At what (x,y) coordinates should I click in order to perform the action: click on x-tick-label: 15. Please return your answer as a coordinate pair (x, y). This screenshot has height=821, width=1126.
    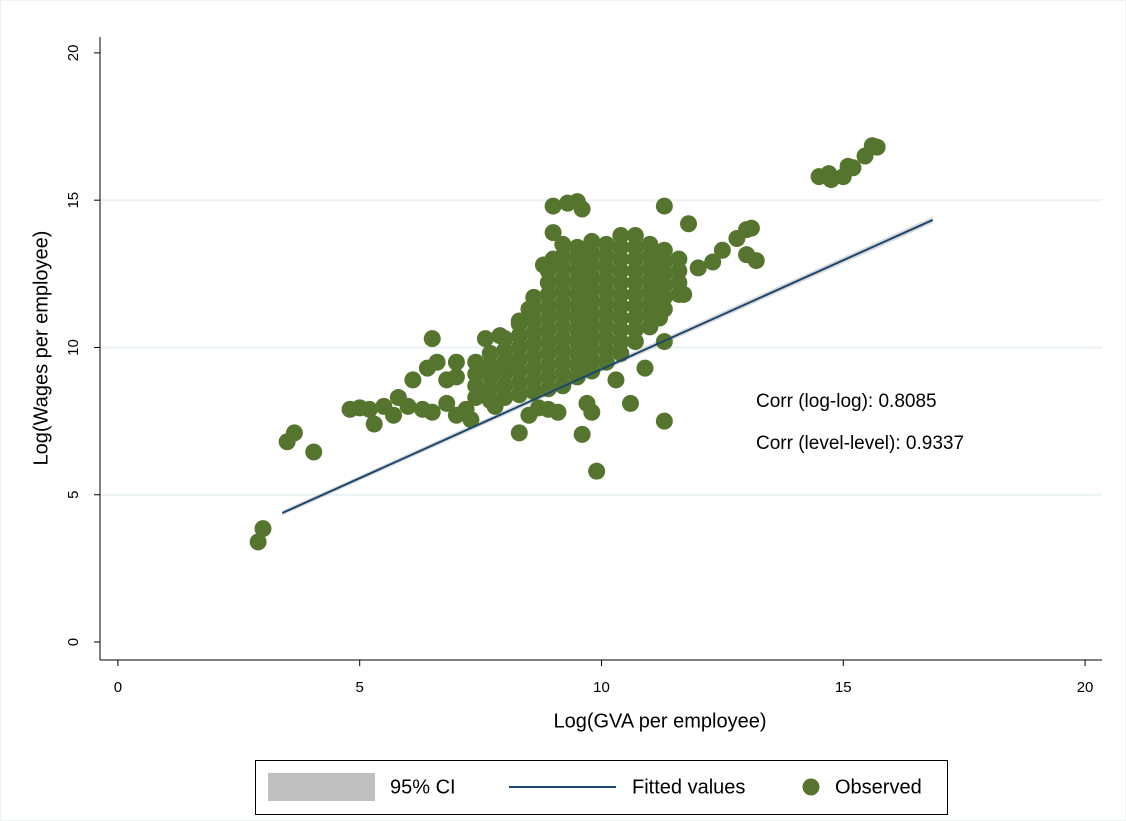
    Looking at the image, I should click on (843, 687).